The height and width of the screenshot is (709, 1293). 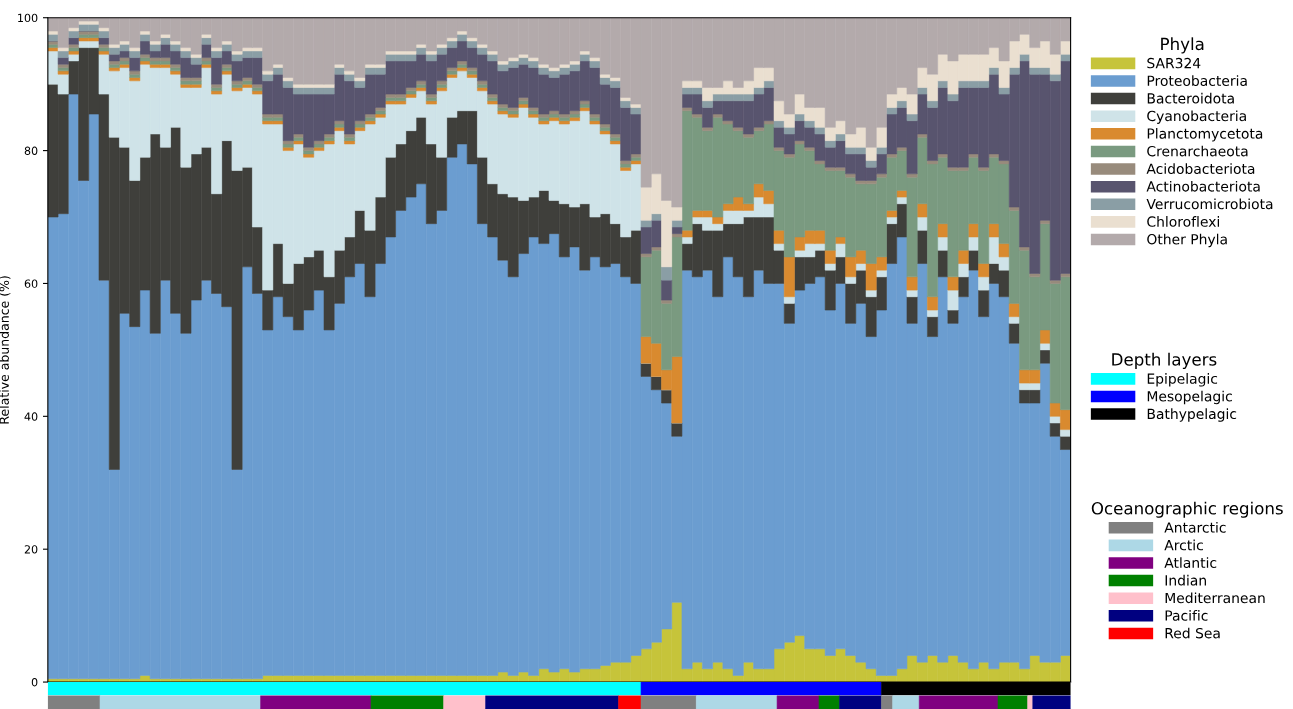 I want to click on legend-label: Proteobacteria, so click(x=1197, y=80).